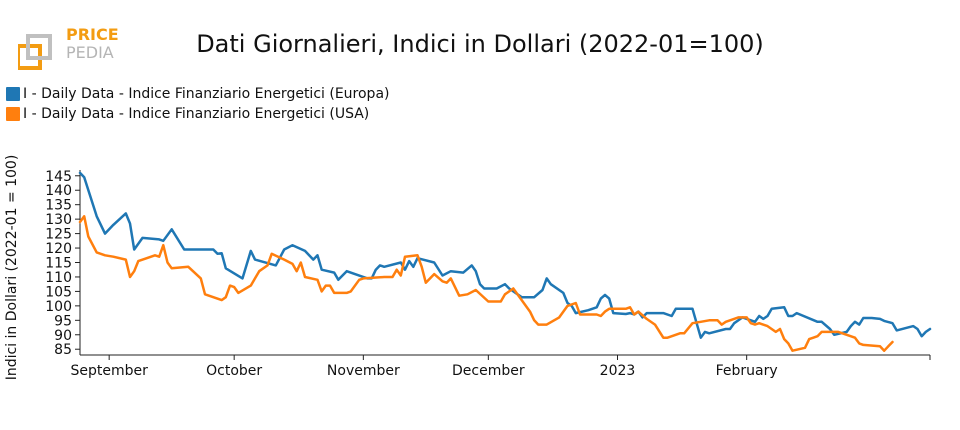  Describe the element at coordinates (13, 114) in the screenshot. I see `legend-swatch-usa` at that location.